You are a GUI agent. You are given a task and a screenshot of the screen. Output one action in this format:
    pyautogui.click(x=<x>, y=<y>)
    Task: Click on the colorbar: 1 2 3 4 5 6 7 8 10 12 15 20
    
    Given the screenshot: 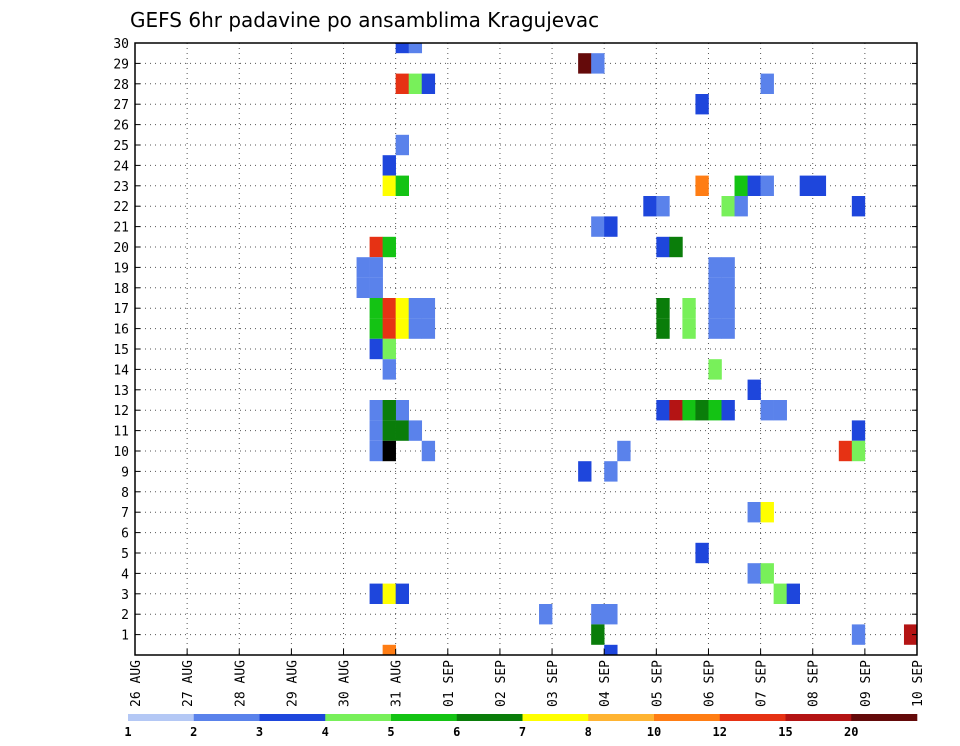 What is the action you would take?
    pyautogui.click(x=521, y=726)
    